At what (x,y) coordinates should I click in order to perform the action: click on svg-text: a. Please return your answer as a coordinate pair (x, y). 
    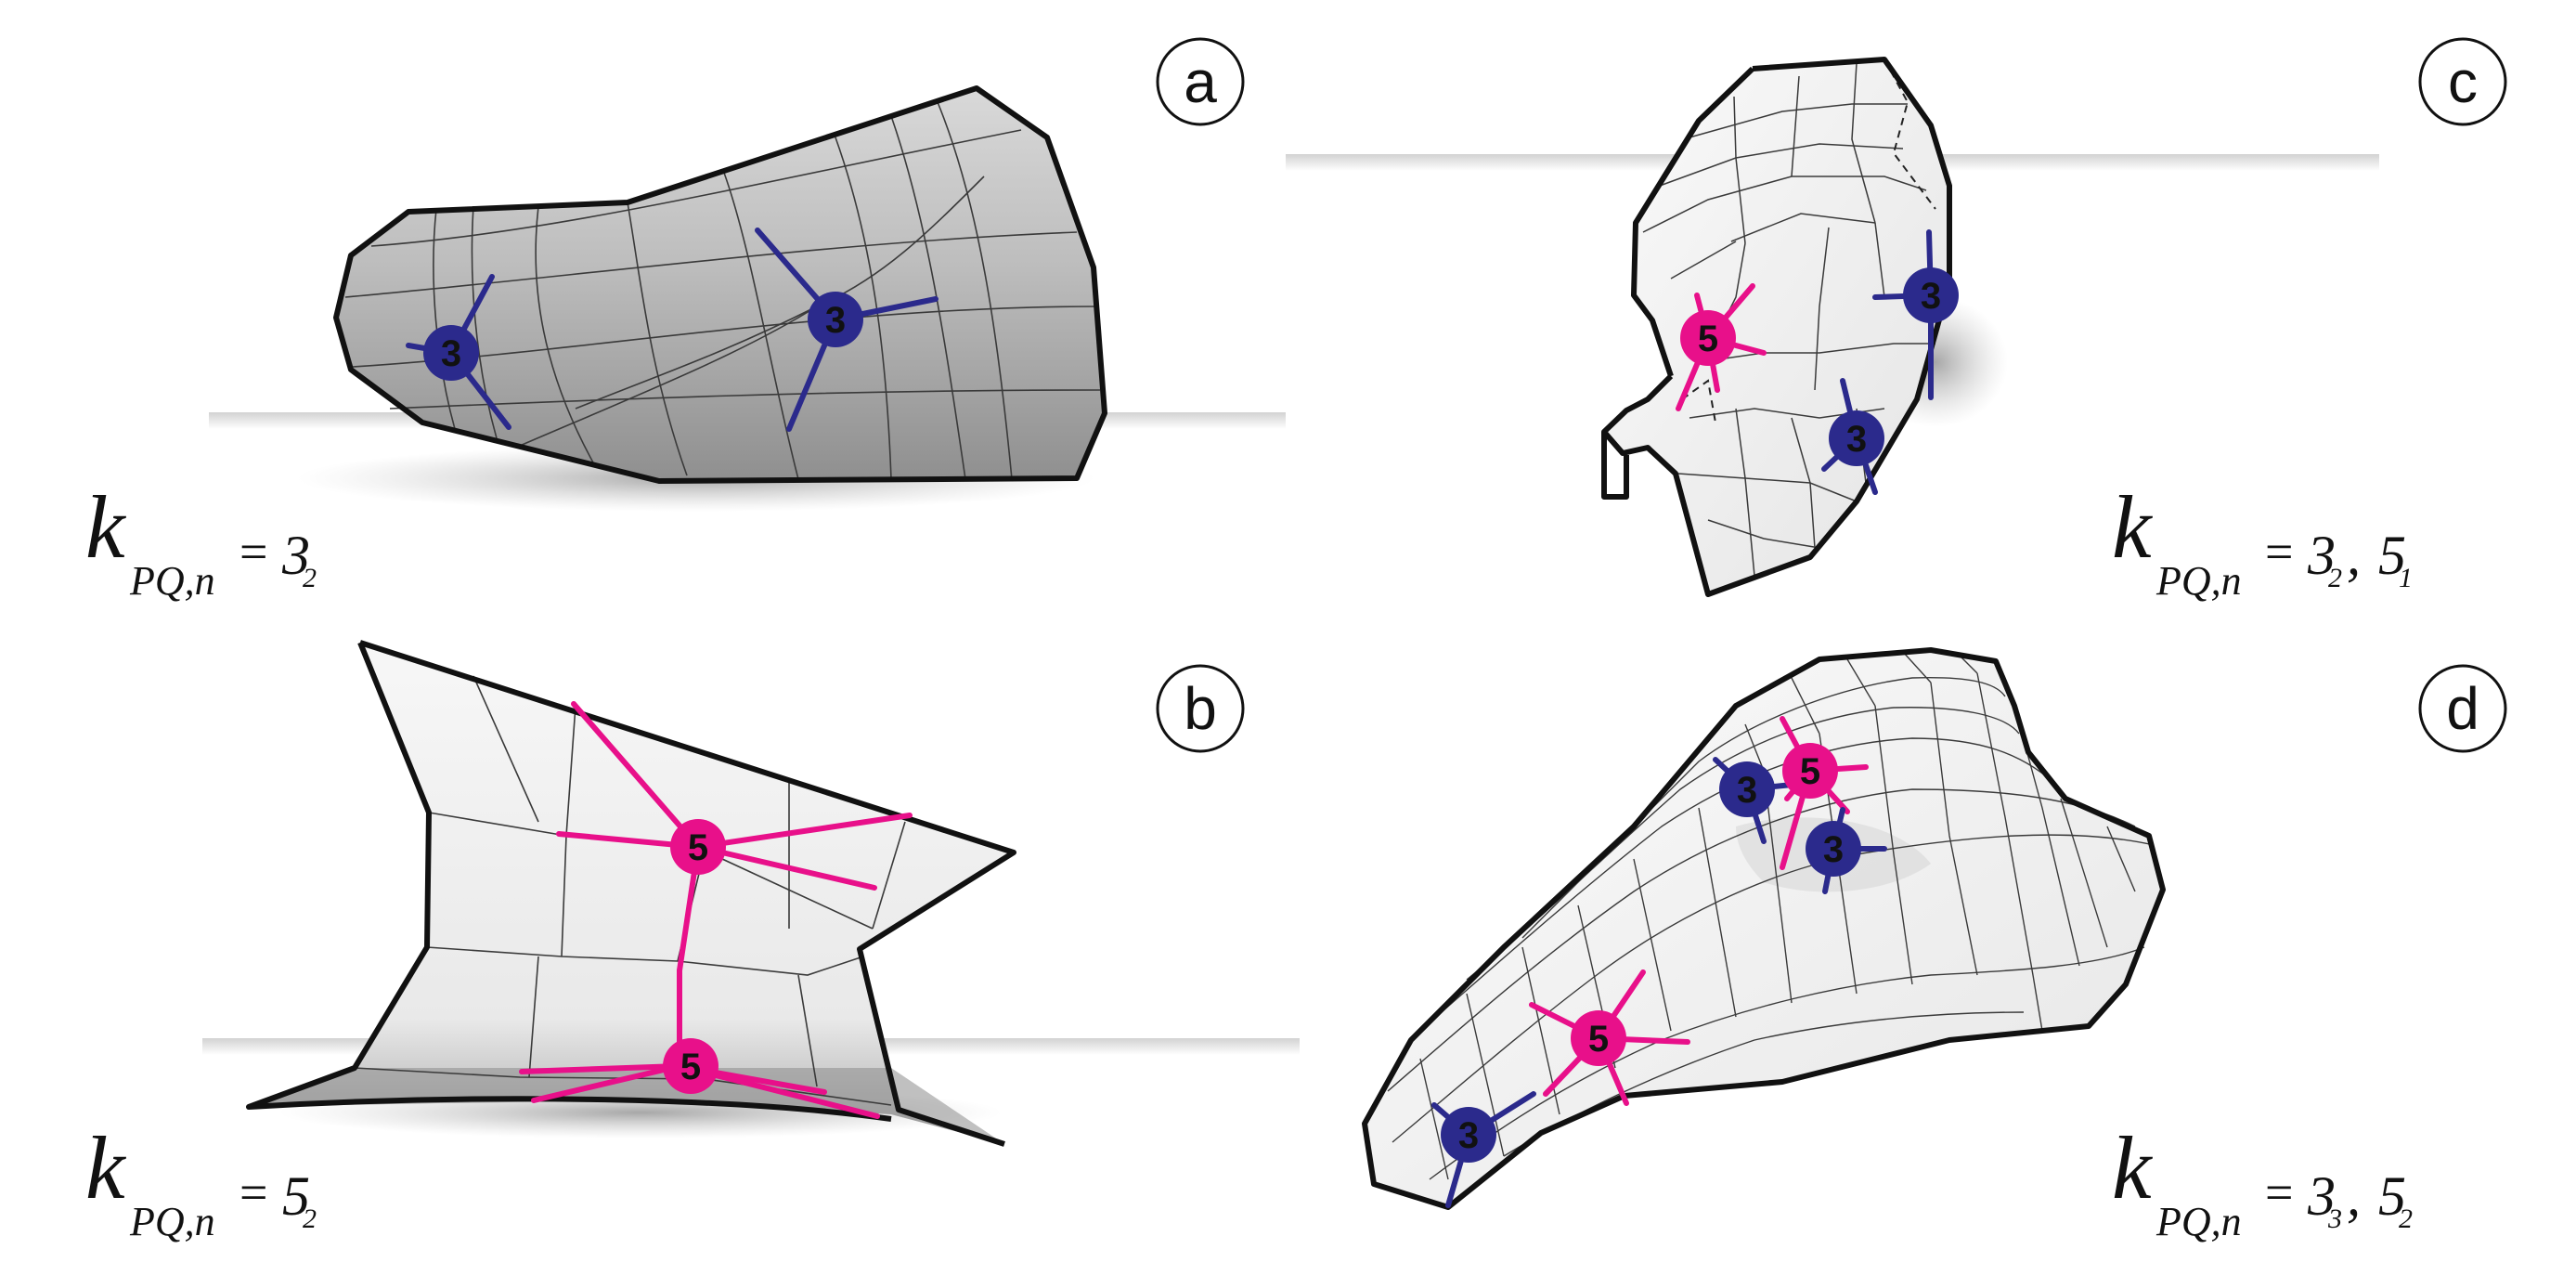
    Looking at the image, I should click on (1200, 81).